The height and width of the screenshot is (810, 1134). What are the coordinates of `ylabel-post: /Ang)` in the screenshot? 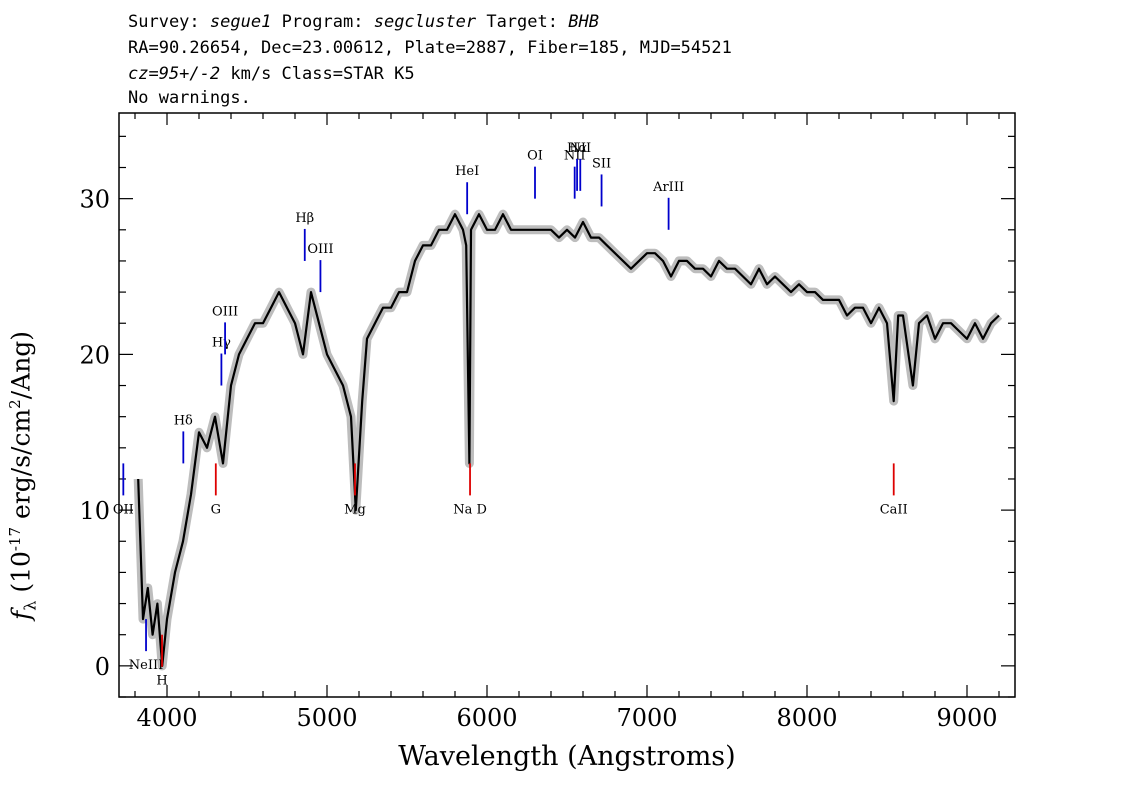 It's located at (21, 365).